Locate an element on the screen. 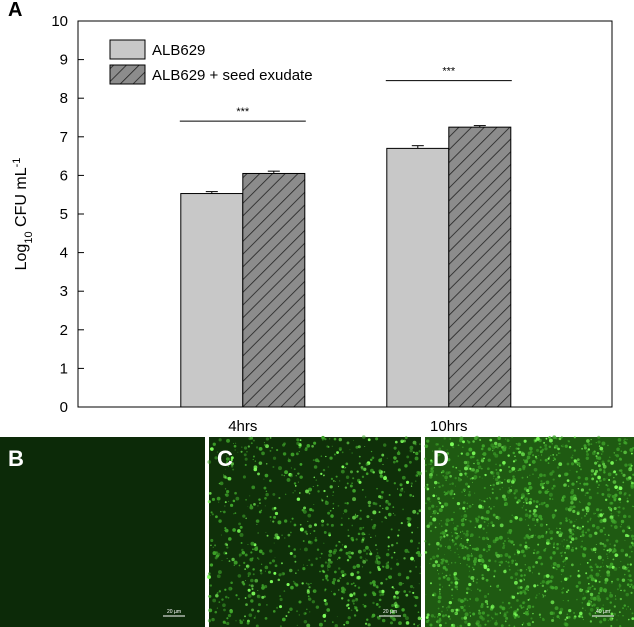 The height and width of the screenshot is (627, 634). legend-swatch is located at coordinates (127, 74).